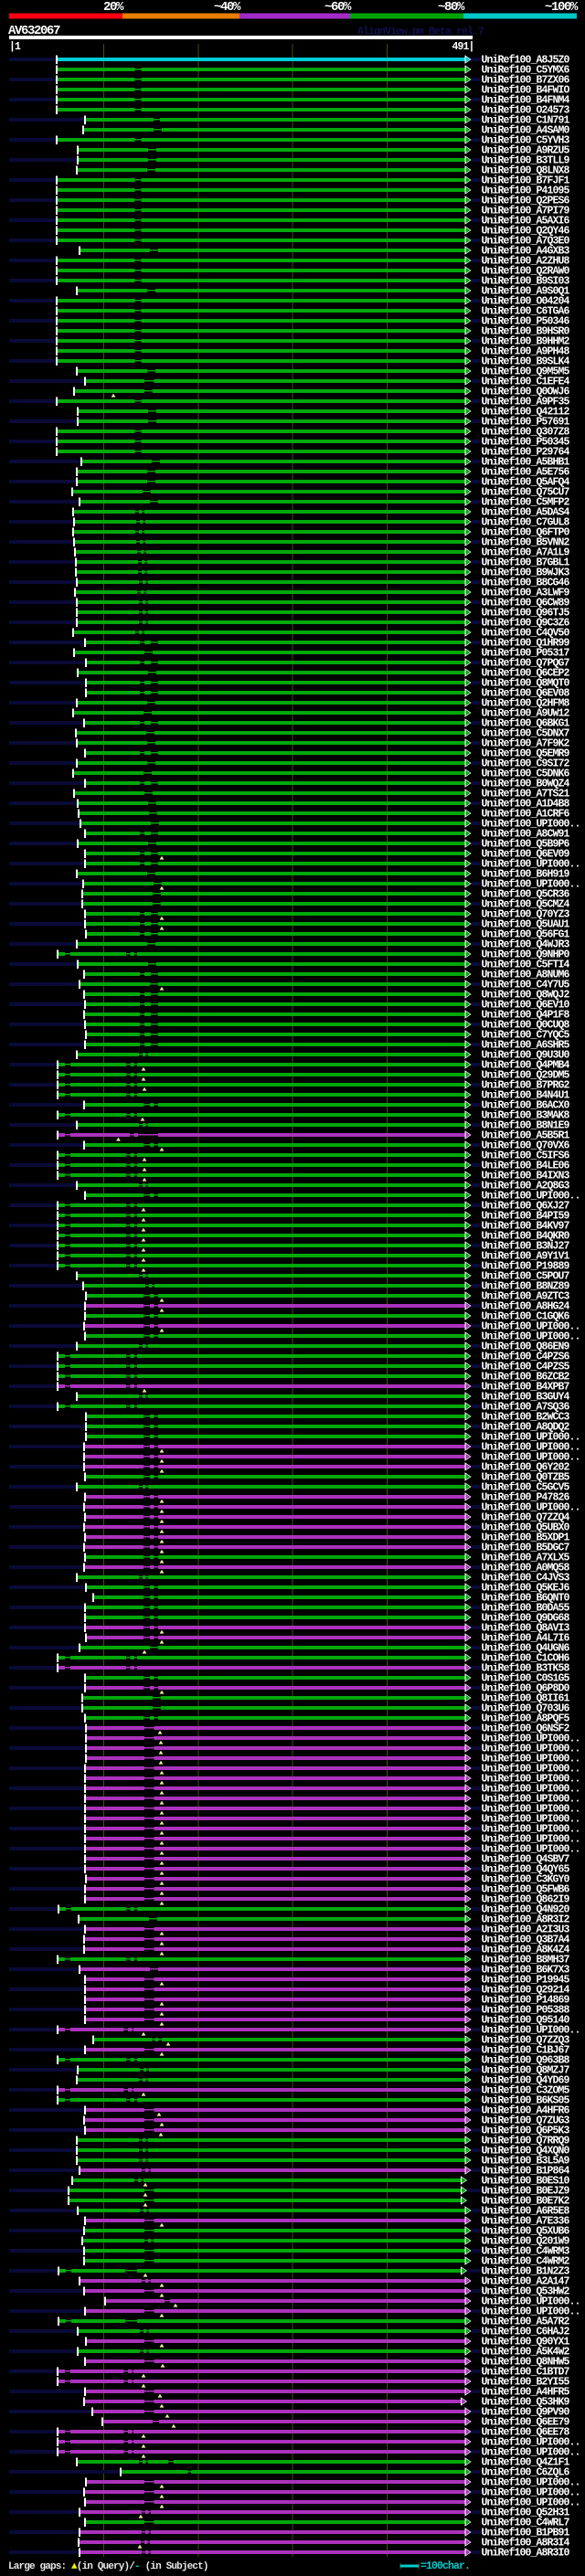 The image size is (585, 2576). Describe the element at coordinates (526, 1981) in the screenshot. I see `svg-text: UniRef100_P19945` at that location.